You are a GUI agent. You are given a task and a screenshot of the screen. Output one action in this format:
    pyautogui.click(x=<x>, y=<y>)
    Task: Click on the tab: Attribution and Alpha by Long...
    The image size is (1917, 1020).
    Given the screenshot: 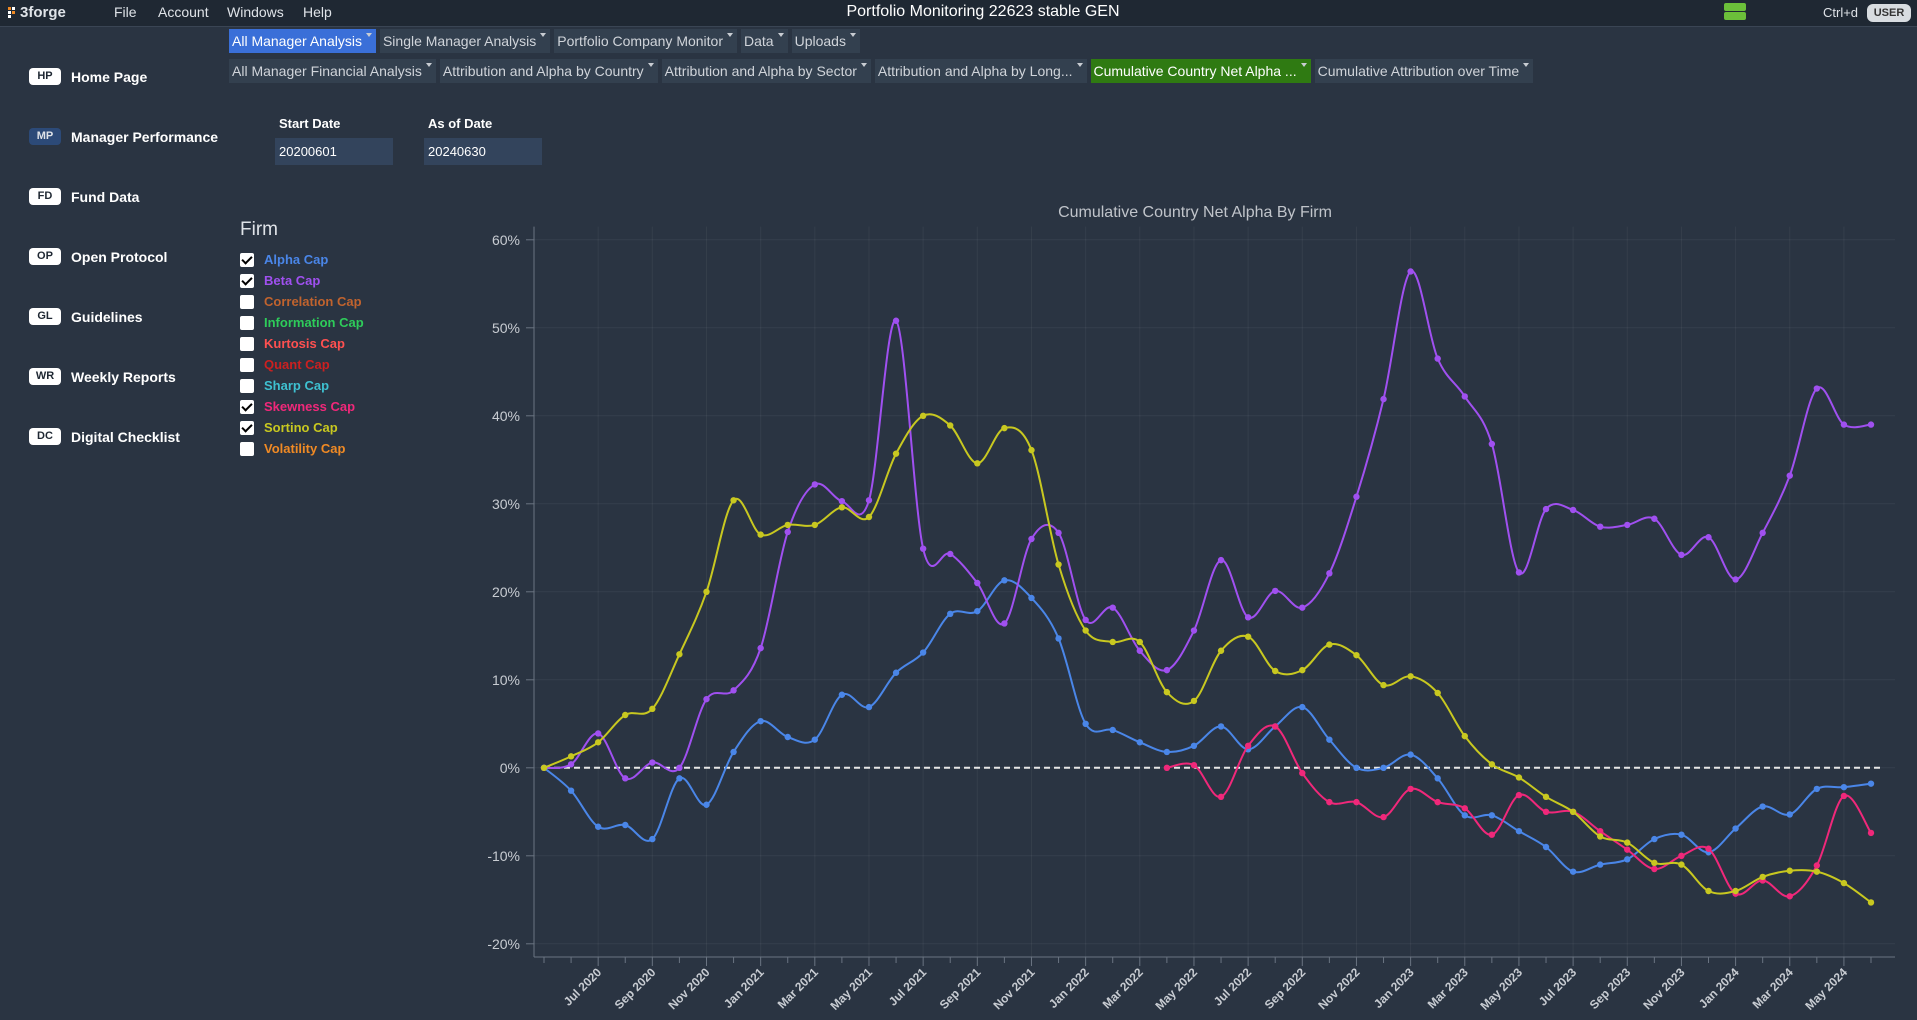 What is the action you would take?
    pyautogui.click(x=980, y=71)
    